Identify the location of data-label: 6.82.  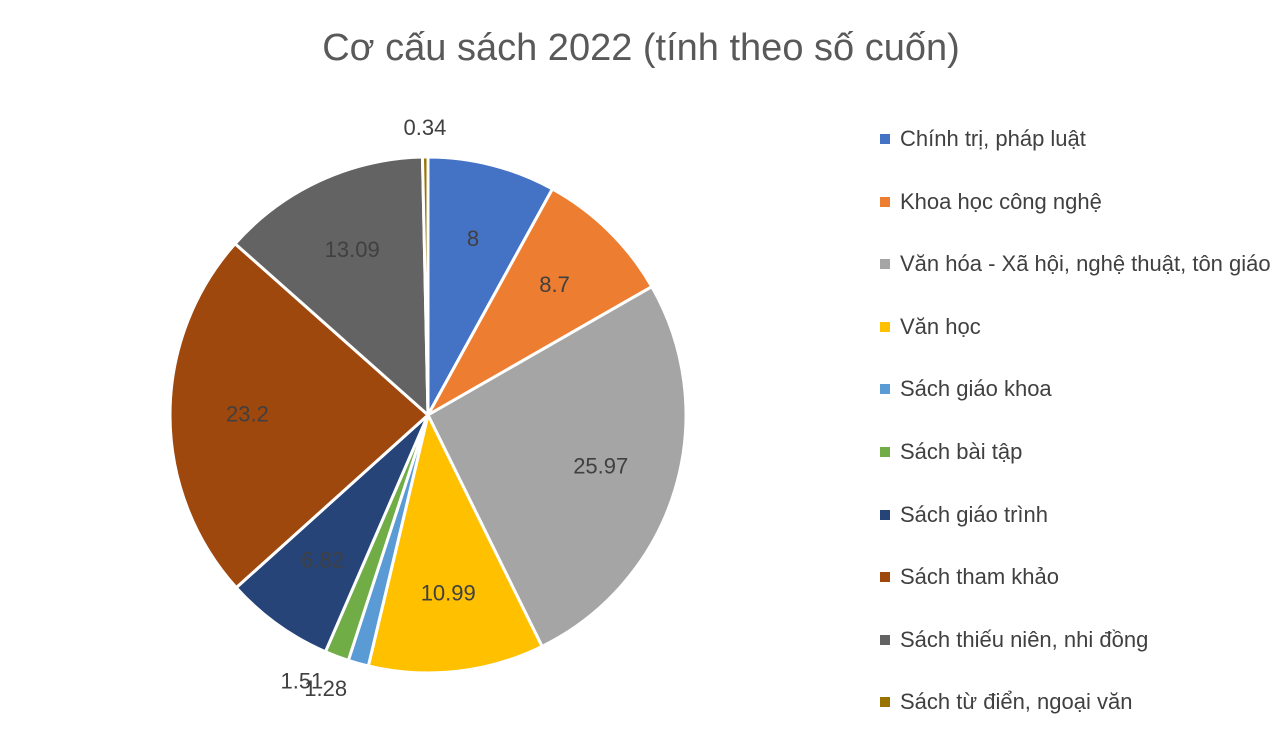
(322, 559).